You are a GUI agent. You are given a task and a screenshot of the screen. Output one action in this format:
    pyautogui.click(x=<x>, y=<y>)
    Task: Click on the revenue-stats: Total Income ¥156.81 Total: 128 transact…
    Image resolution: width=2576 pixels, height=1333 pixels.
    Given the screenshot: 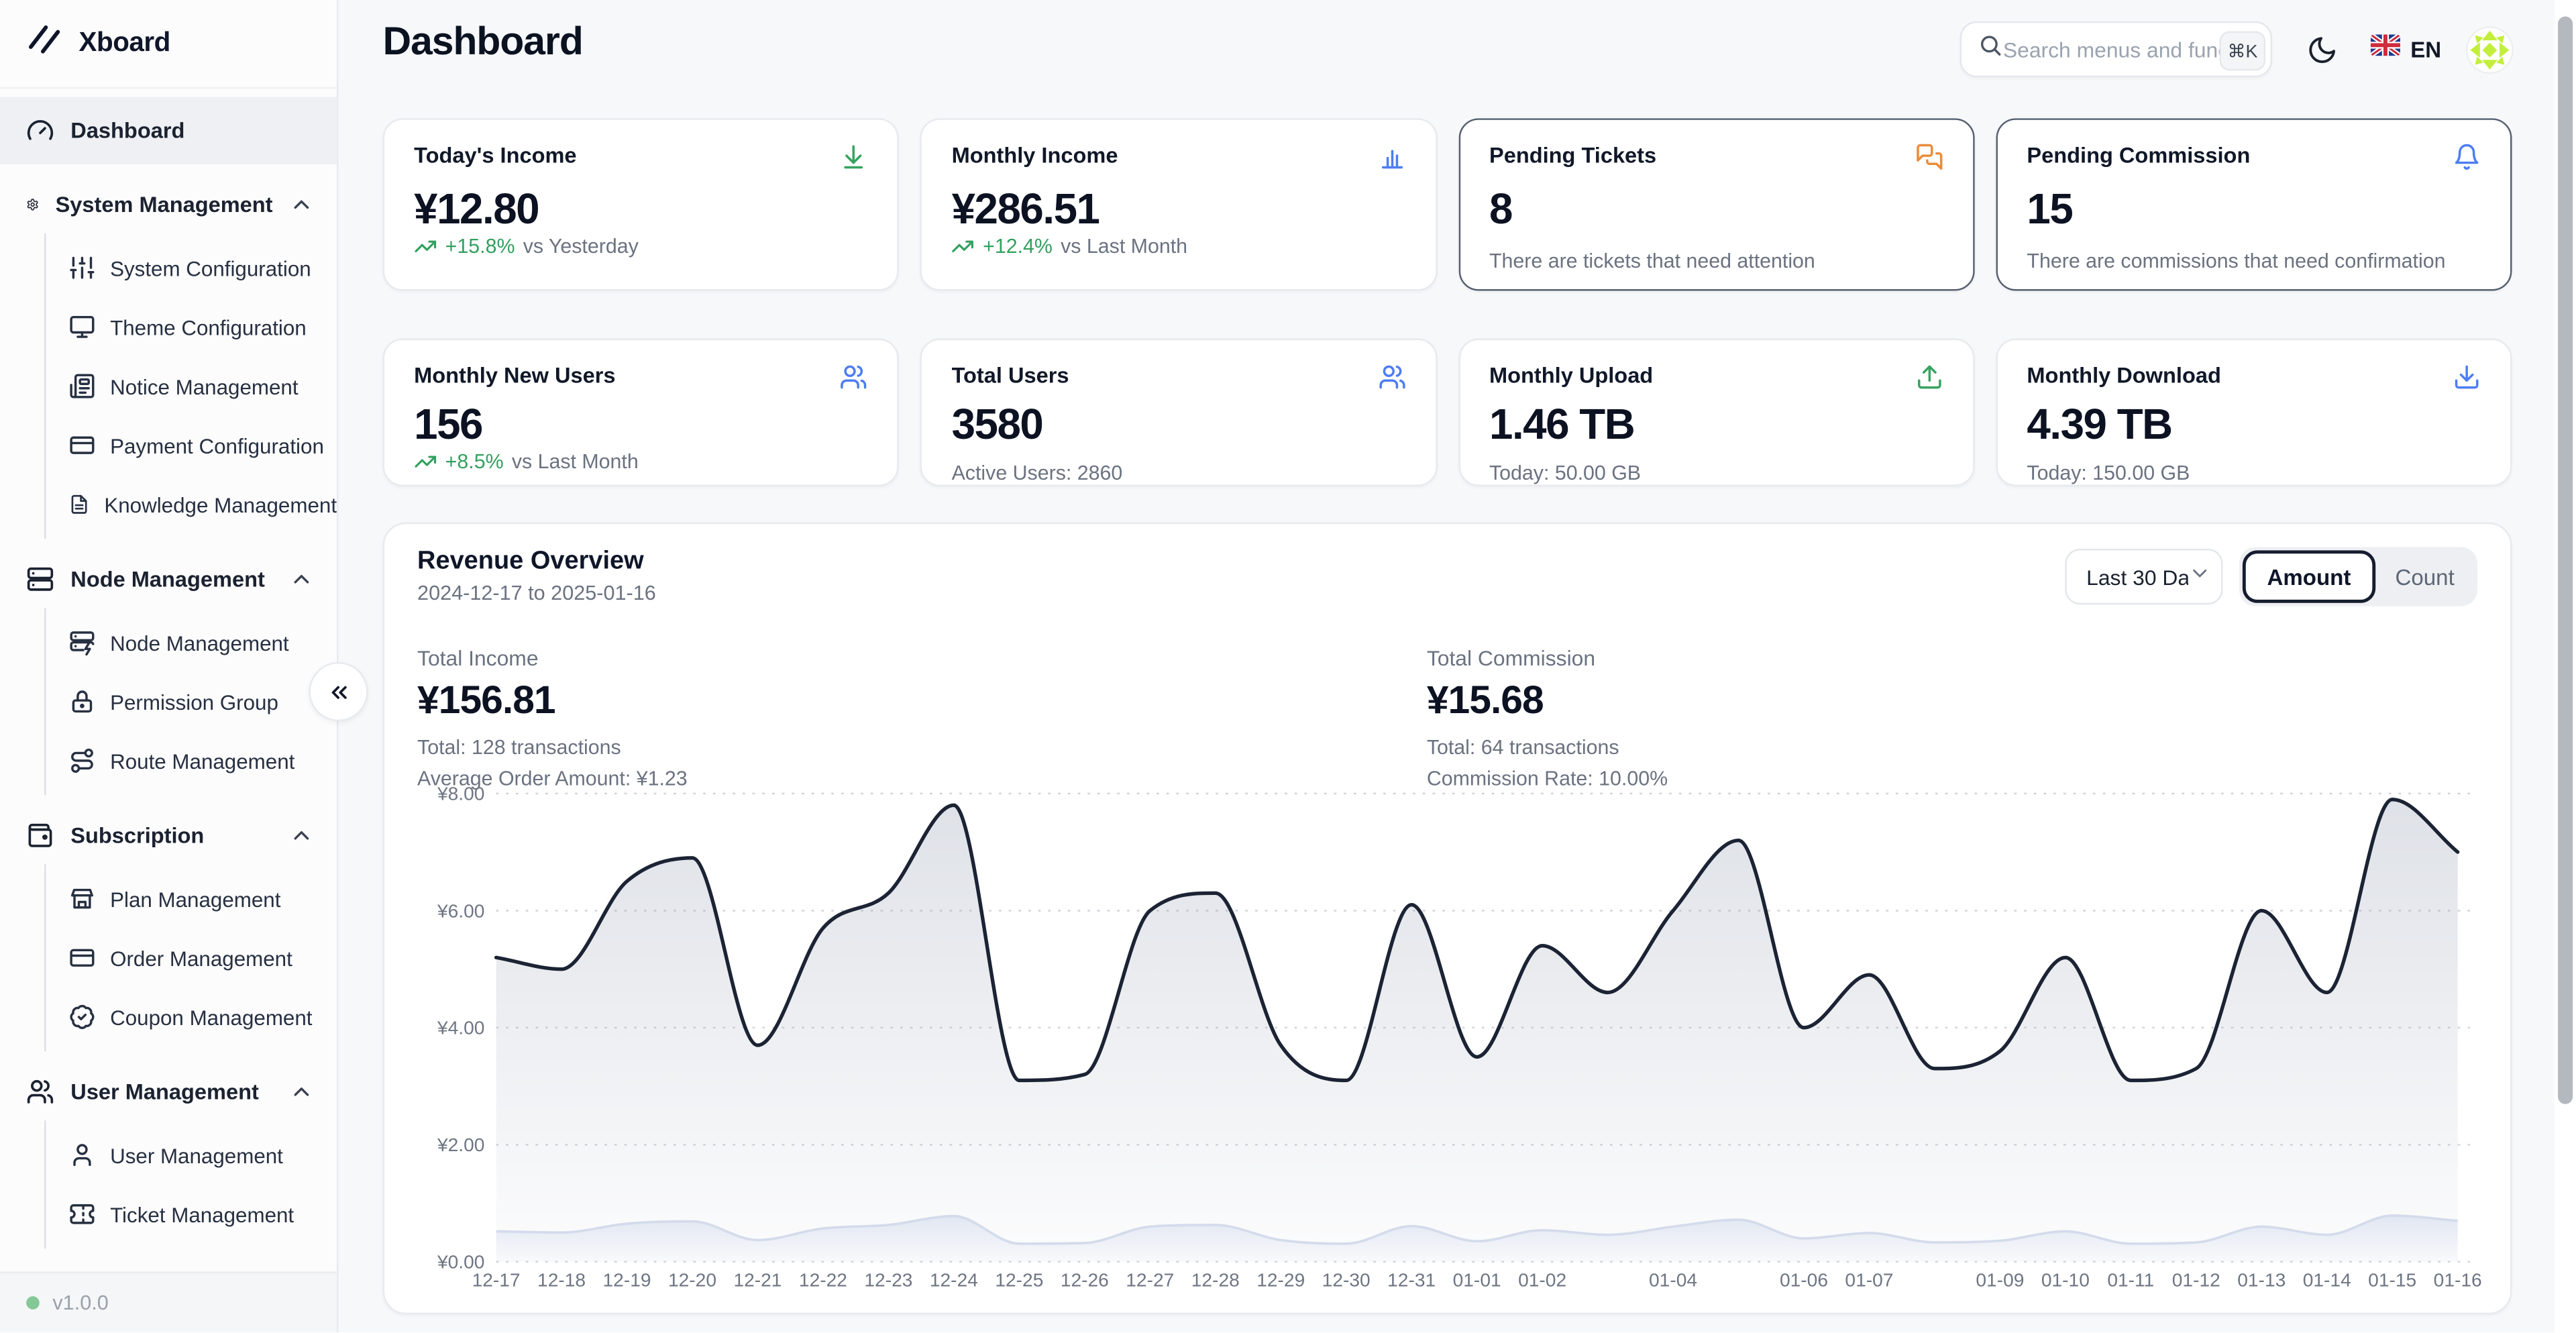 What is the action you would take?
    pyautogui.click(x=1447, y=717)
    